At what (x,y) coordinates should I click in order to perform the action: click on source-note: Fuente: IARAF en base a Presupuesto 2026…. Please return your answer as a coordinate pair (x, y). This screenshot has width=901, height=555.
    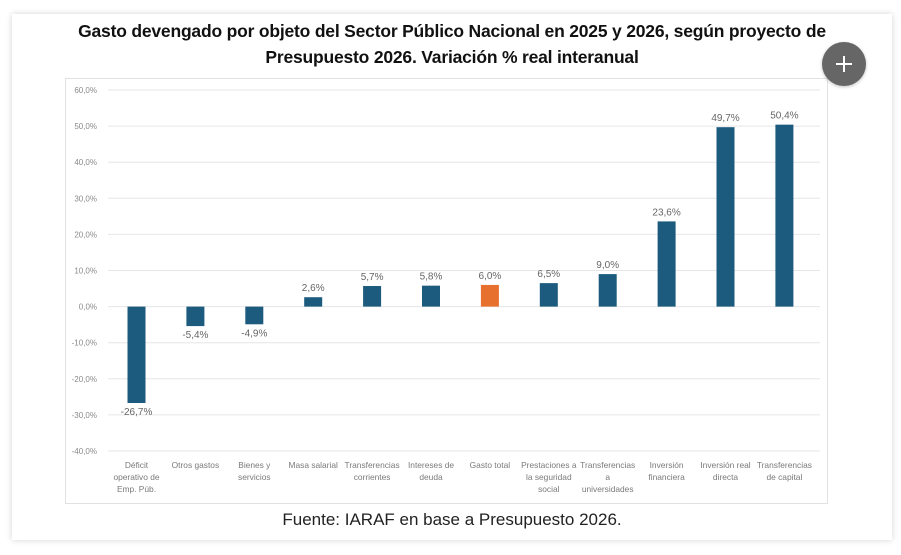
    Looking at the image, I should click on (452, 519).